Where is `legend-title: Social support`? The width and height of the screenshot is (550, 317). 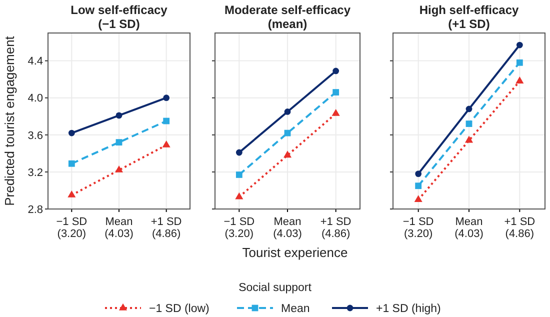
legend-title: Social support is located at coordinates (275, 288).